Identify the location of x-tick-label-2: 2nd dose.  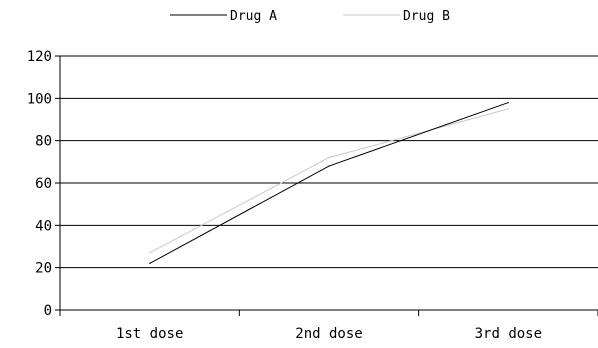
(328, 334).